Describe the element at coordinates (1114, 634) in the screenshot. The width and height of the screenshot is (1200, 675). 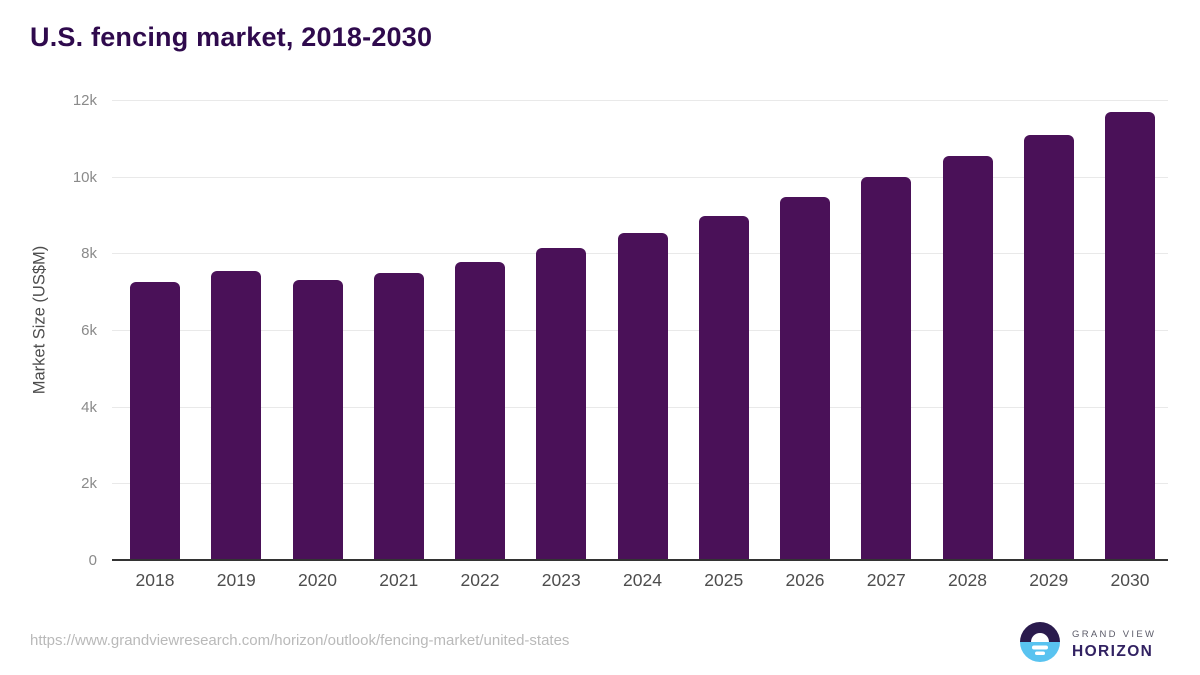
I see `brand-name-top: GRAND VIEW` at that location.